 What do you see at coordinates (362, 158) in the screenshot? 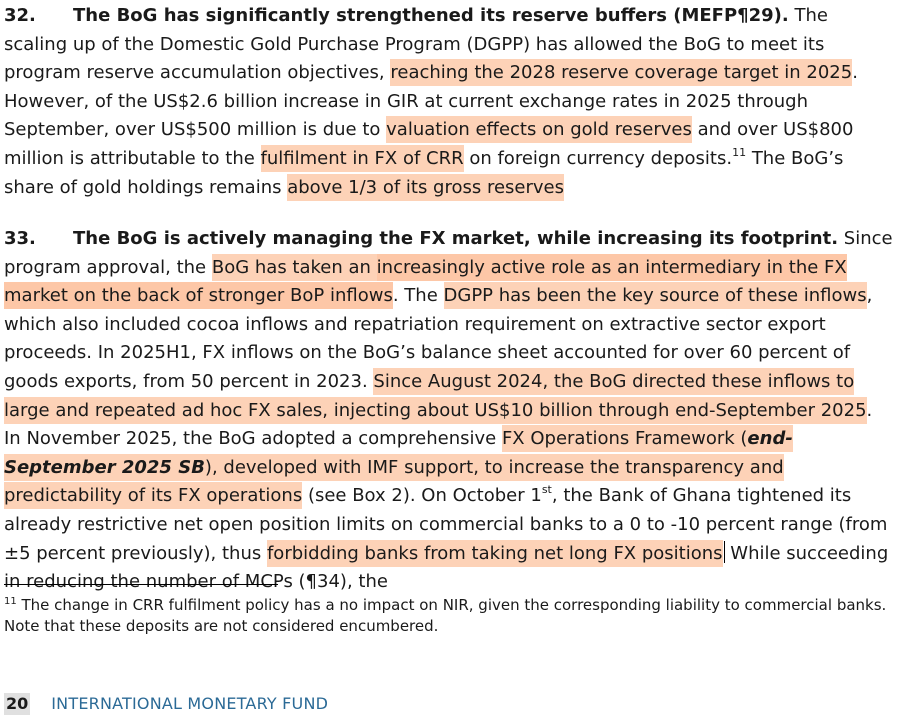
I see `highlight: fulfilment in FX of CRR` at bounding box center [362, 158].